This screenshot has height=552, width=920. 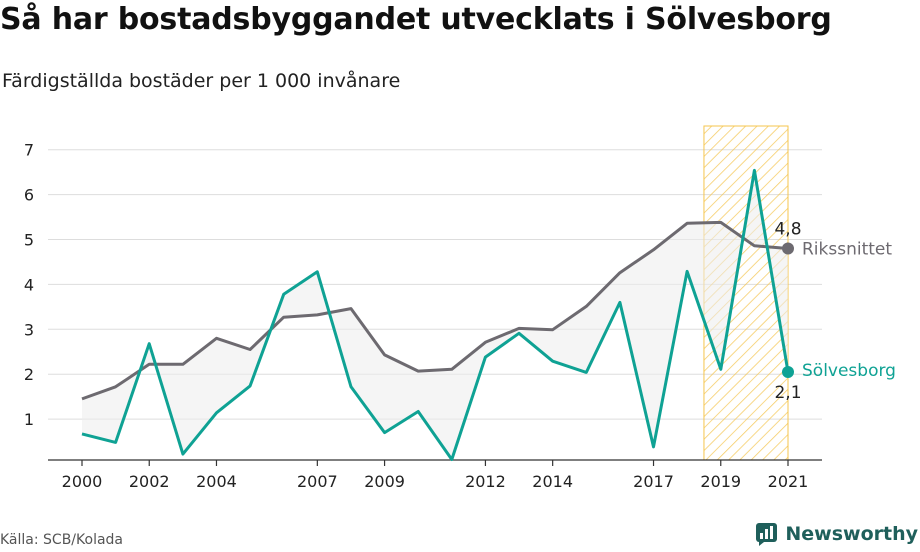 What do you see at coordinates (787, 229) in the screenshot?
I see `rikssnittet-value-label: 4,8` at bounding box center [787, 229].